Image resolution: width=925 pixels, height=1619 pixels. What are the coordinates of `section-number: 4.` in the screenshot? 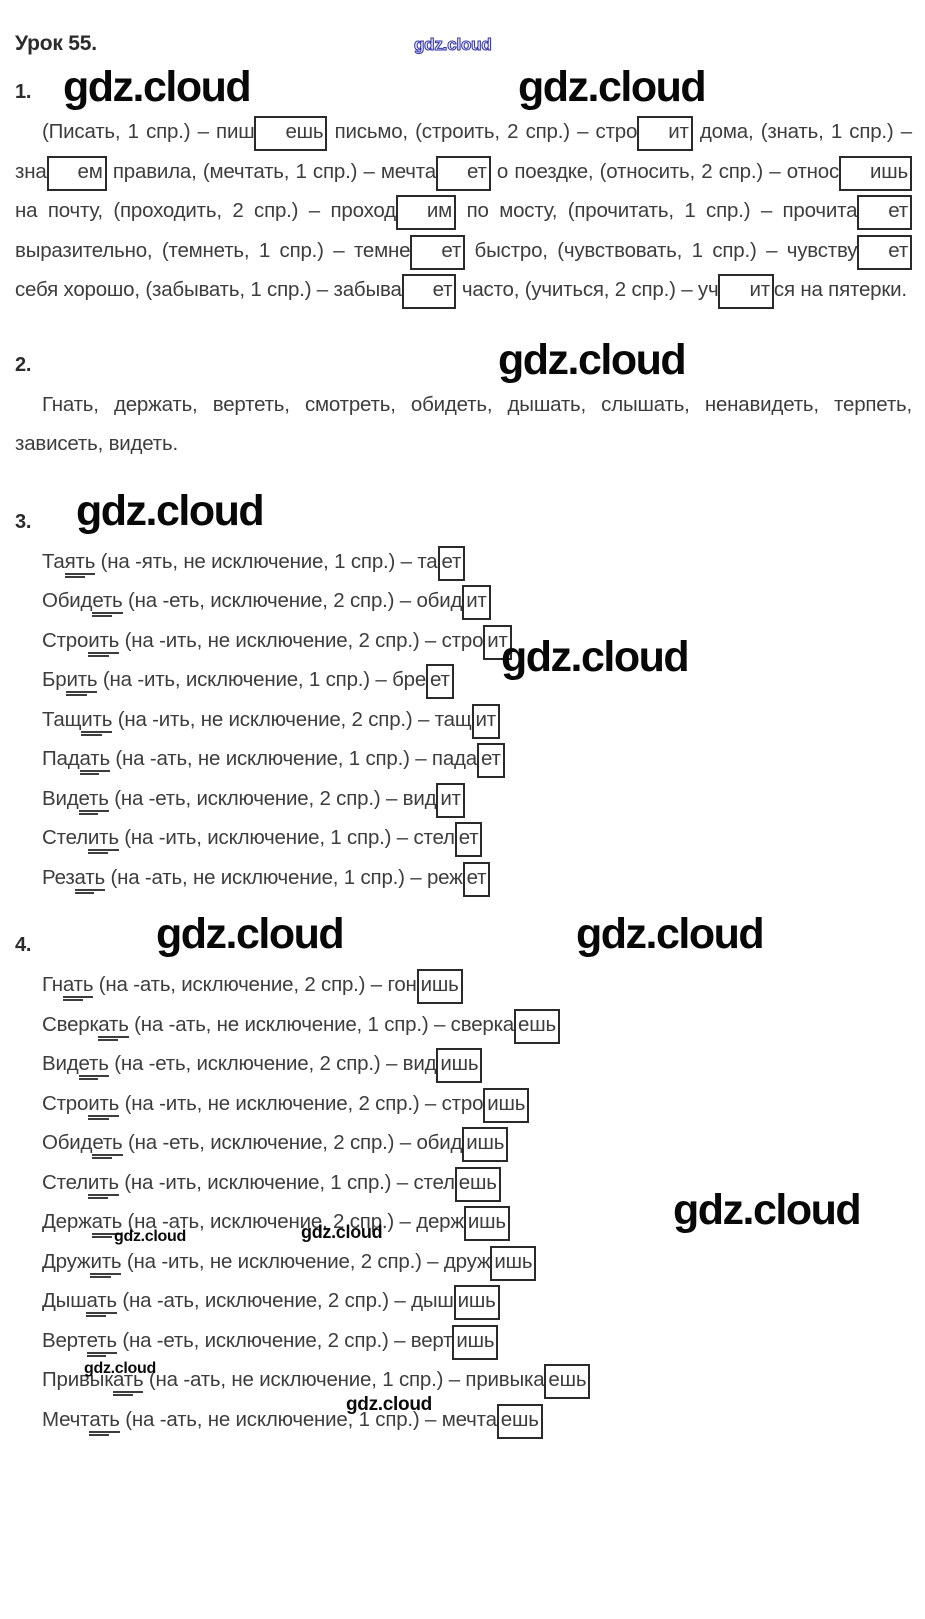 It's located at (23, 945).